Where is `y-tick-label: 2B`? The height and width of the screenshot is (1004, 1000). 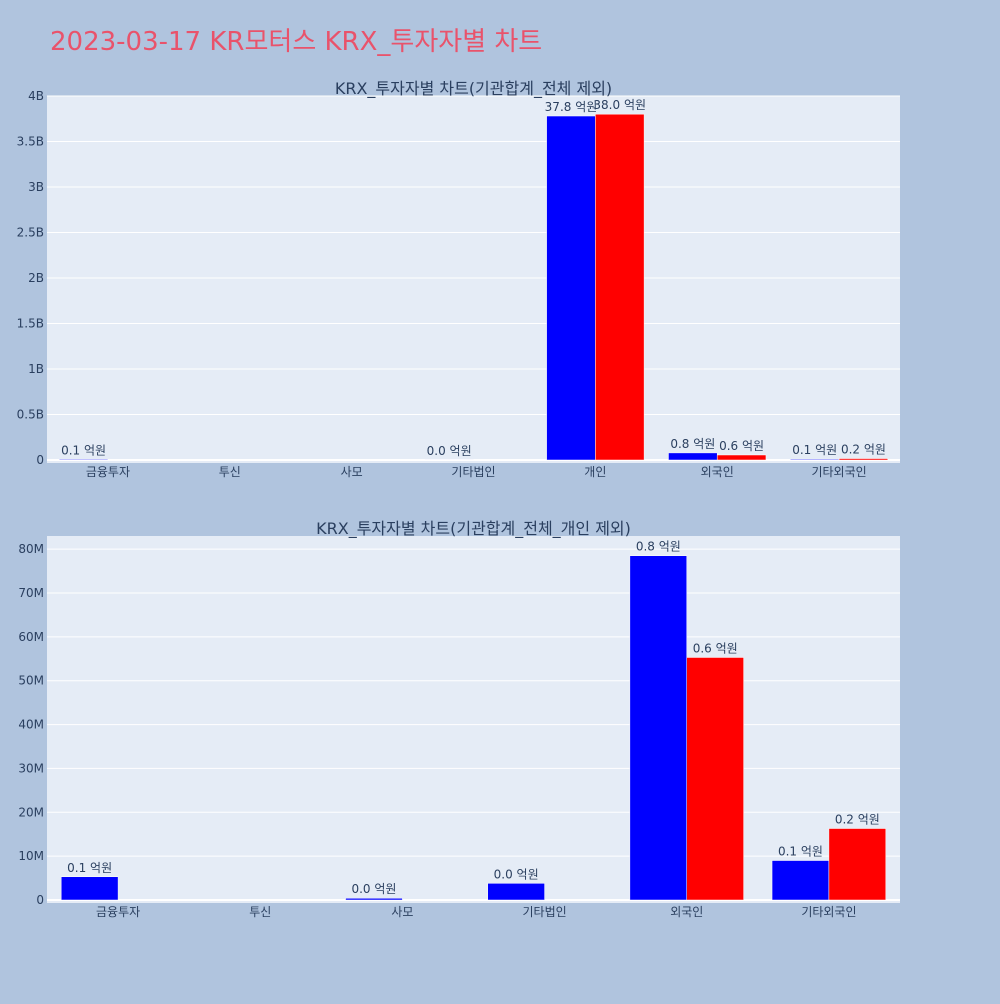
y-tick-label: 2B is located at coordinates (36, 278).